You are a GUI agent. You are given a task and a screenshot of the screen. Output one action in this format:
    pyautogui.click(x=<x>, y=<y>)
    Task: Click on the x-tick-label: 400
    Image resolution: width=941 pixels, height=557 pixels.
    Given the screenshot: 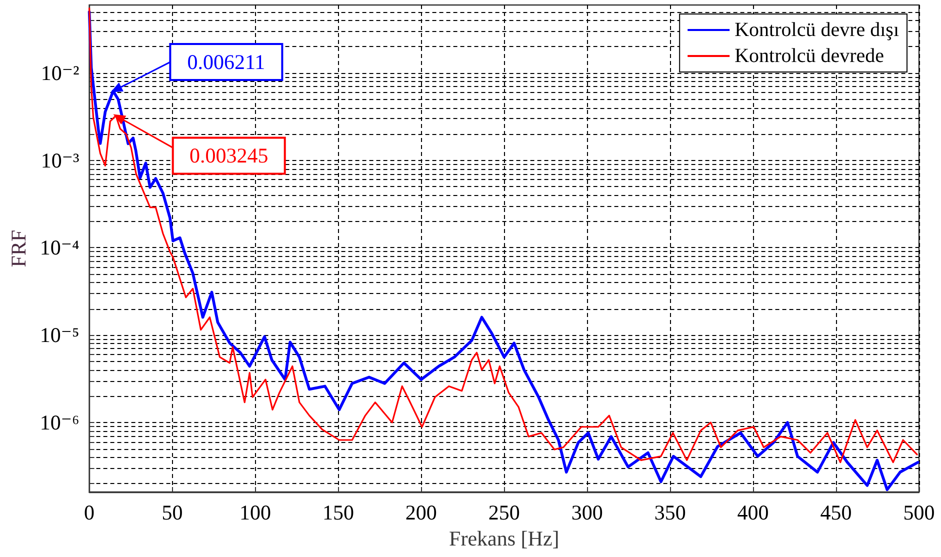 What is the action you would take?
    pyautogui.click(x=753, y=512)
    